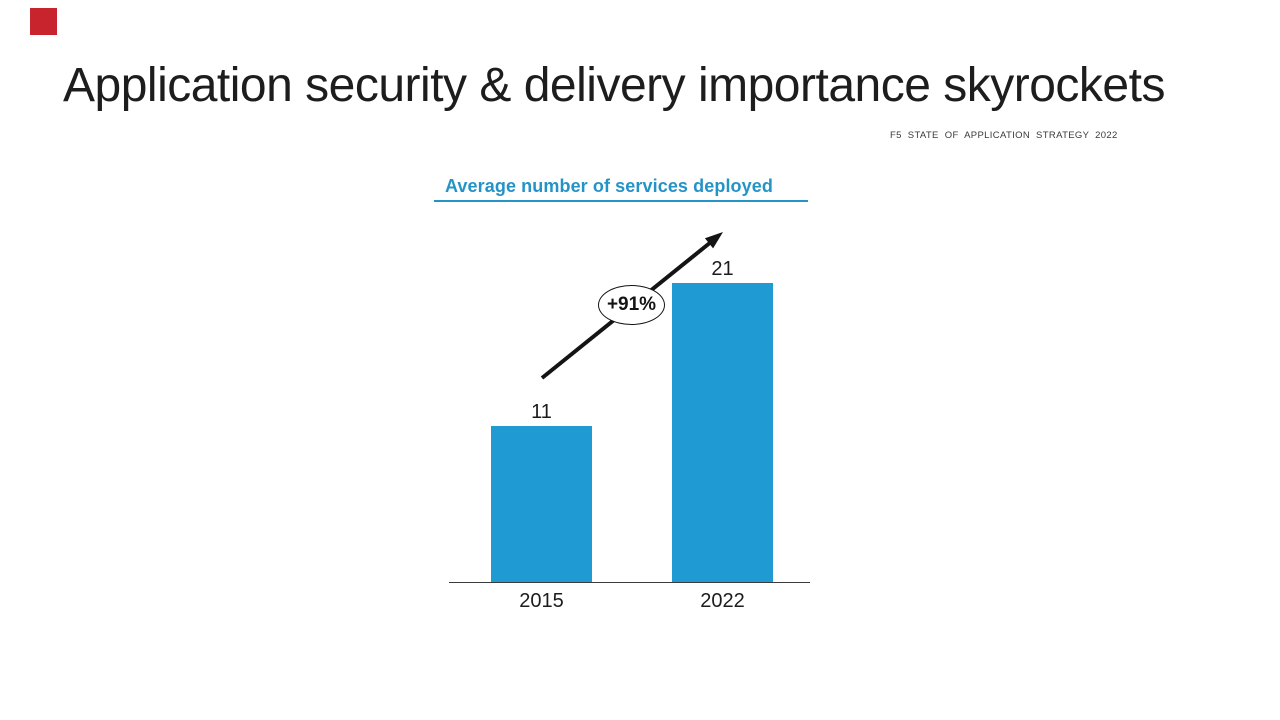 The image size is (1280, 720). Describe the element at coordinates (1004, 135) in the screenshot. I see `source-note: F5 STATE OF APPLICATION STRATEGY 2022` at that location.